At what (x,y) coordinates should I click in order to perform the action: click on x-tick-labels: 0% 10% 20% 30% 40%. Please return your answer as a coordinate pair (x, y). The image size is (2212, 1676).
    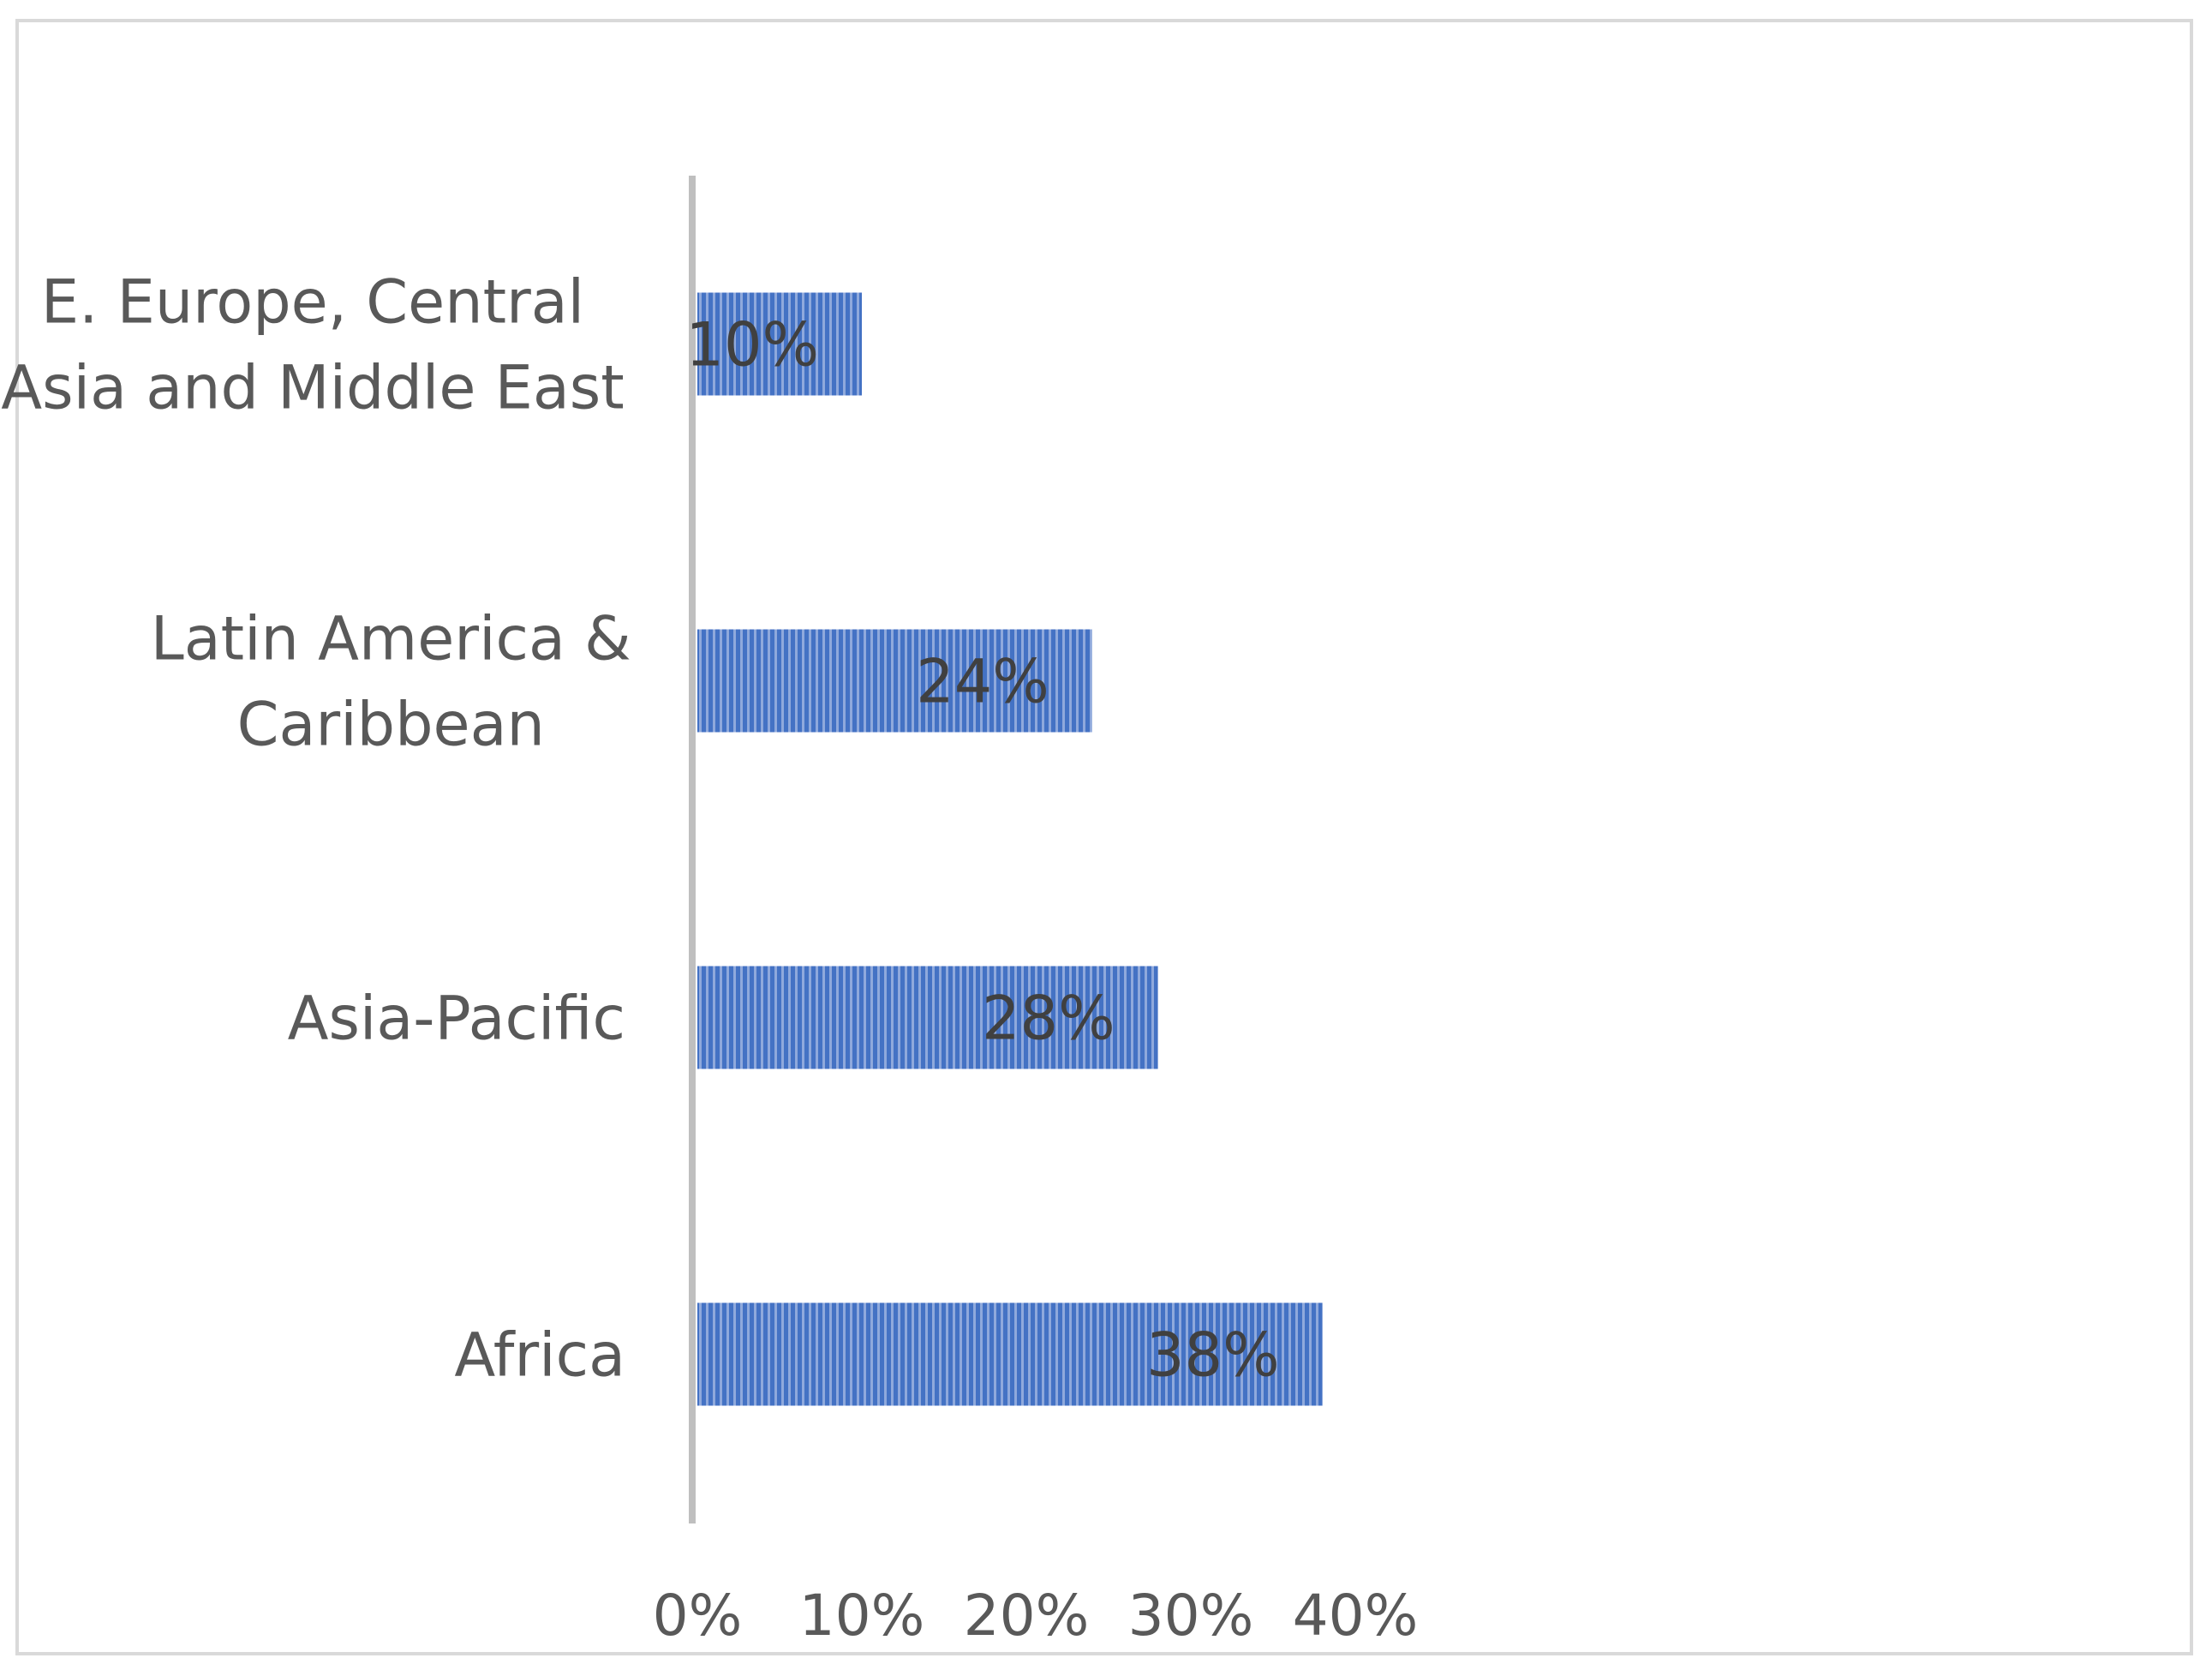
    Looking at the image, I should click on (1036, 1616).